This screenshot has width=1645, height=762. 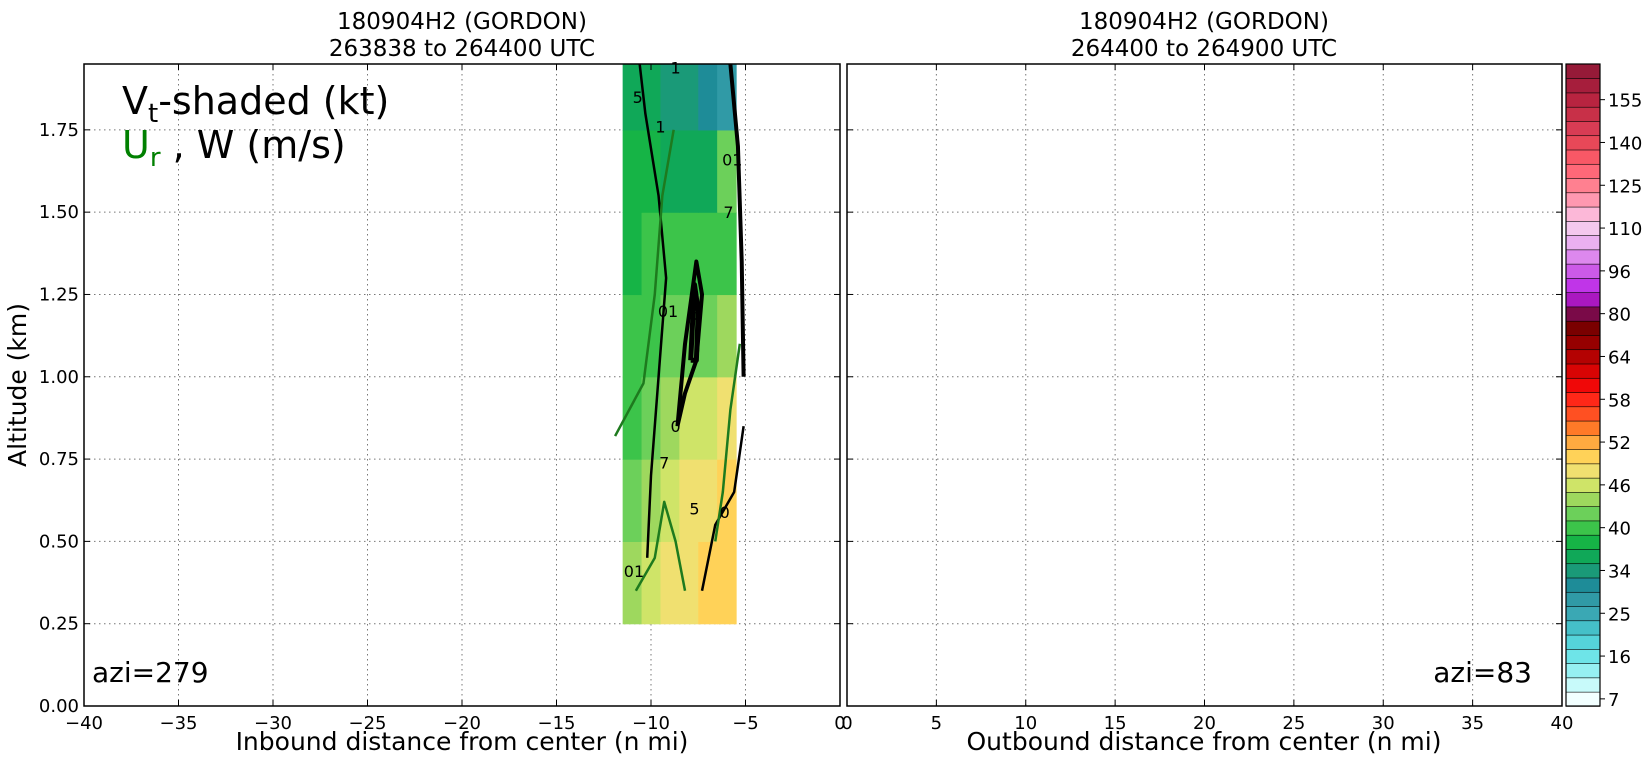 What do you see at coordinates (462, 49) in the screenshot?
I see `left-title-line2: 263838 to 264400 UTC` at bounding box center [462, 49].